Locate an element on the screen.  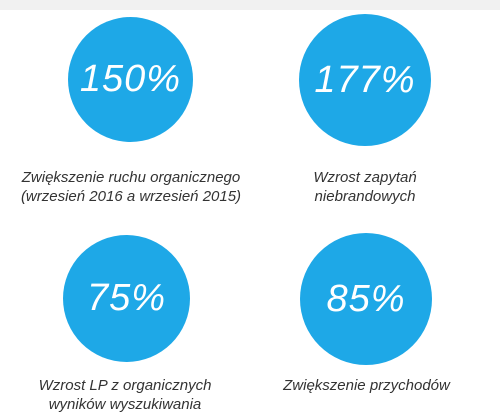
stat-circle: 75% is located at coordinates (126, 298).